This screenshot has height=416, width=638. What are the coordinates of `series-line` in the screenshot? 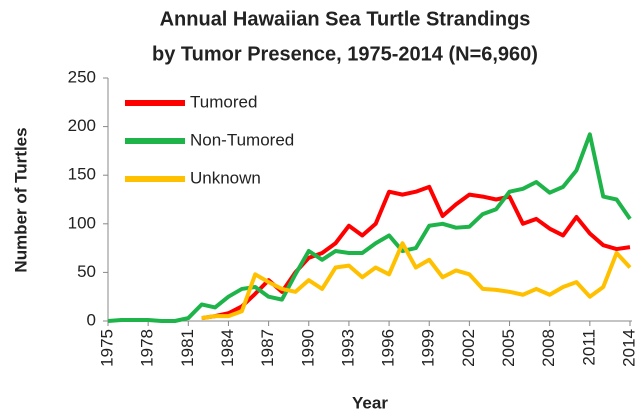 It's located at (416, 281).